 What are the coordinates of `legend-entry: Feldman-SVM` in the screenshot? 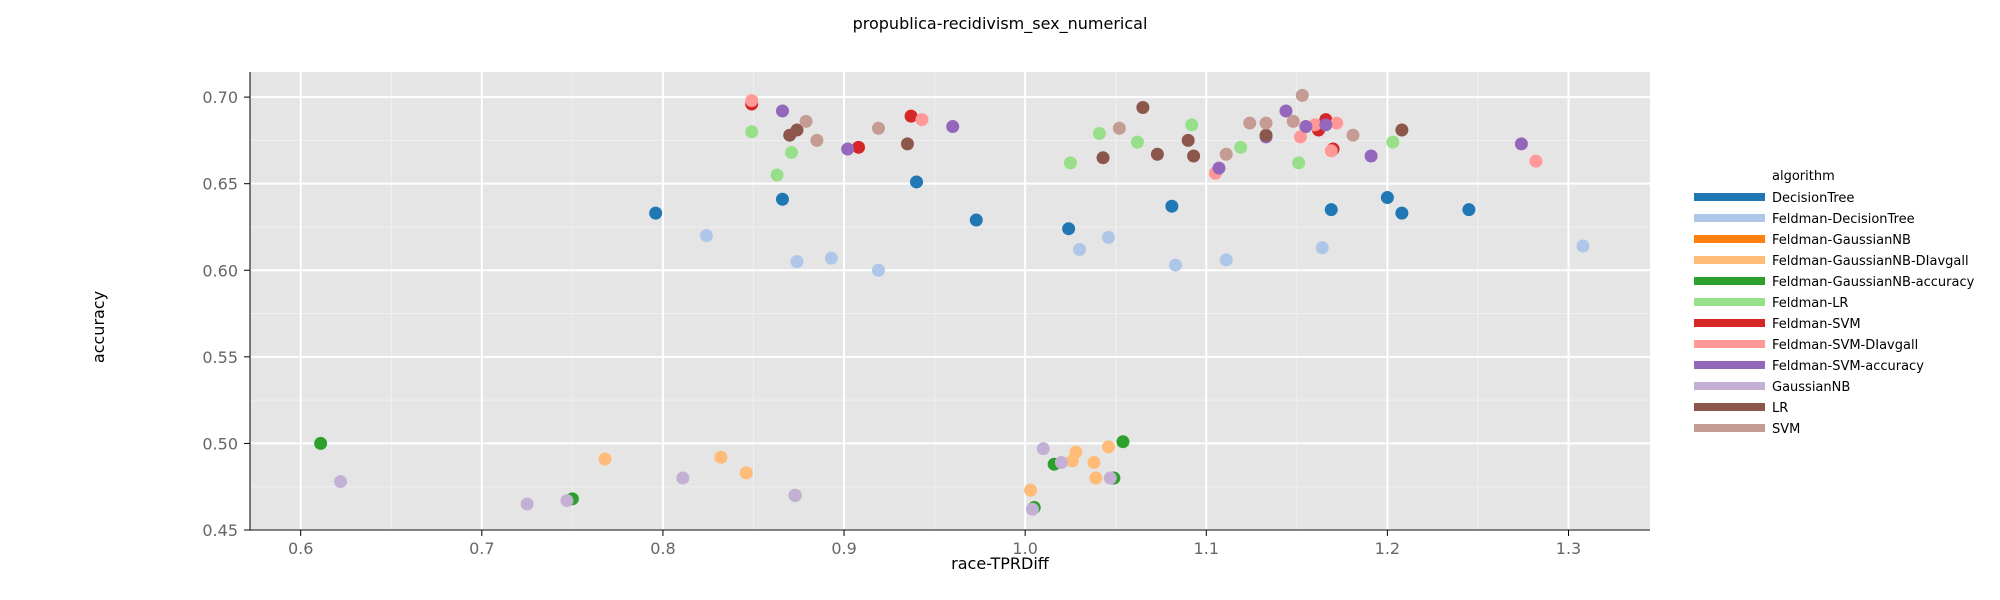 It's located at (1816, 324).